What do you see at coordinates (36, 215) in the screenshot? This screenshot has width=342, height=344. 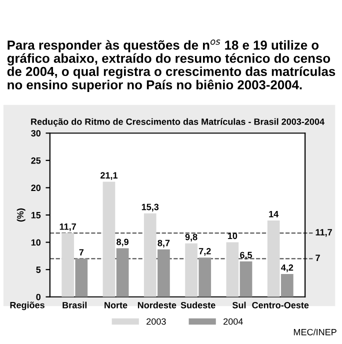 I see `y-tick-label: 15` at bounding box center [36, 215].